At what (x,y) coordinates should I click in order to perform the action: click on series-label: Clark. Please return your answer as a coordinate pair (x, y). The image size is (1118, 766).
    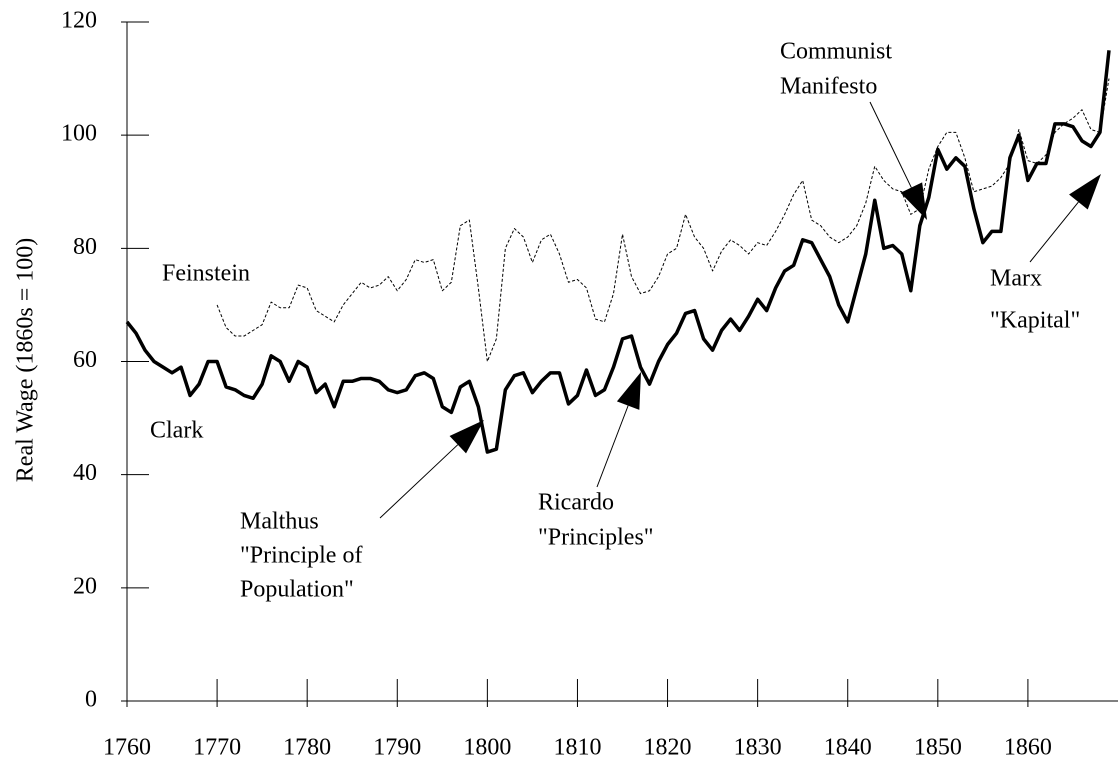
    Looking at the image, I should click on (176, 431).